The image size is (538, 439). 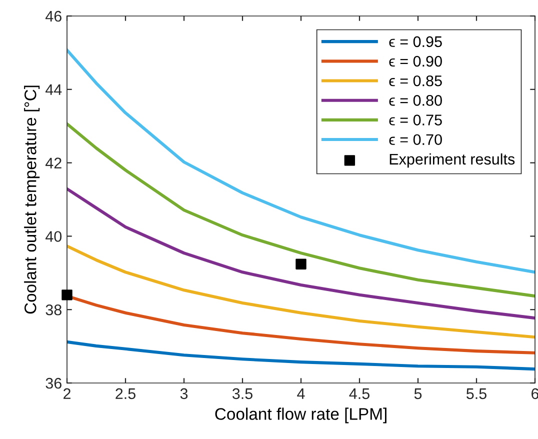 What do you see at coordinates (452, 160) in the screenshot?
I see `legend-label: Experiment results` at bounding box center [452, 160].